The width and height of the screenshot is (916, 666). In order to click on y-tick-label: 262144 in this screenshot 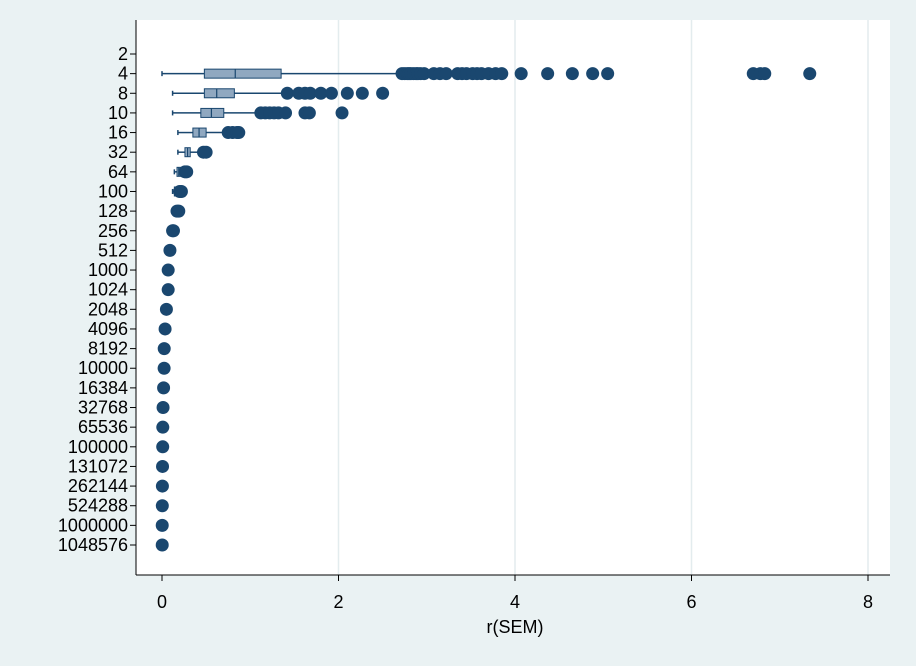, I will do `click(98, 486)`.